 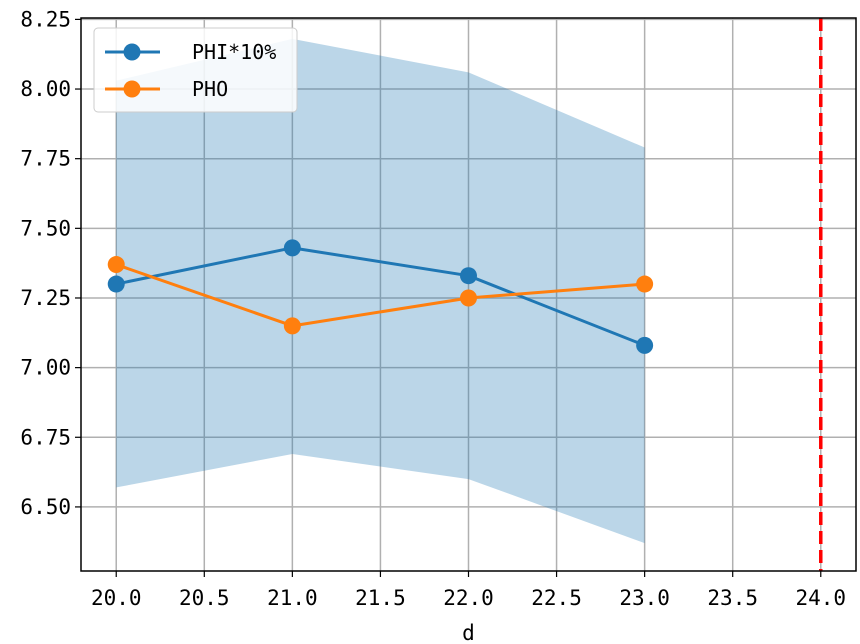 I want to click on x-tick-label: 23.5, so click(x=732, y=598).